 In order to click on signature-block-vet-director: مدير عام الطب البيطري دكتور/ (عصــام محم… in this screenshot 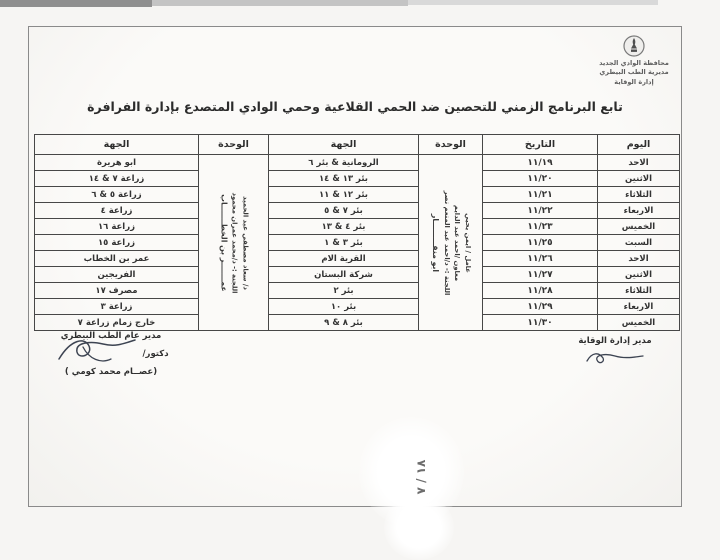, I will do `click(111, 354)`.